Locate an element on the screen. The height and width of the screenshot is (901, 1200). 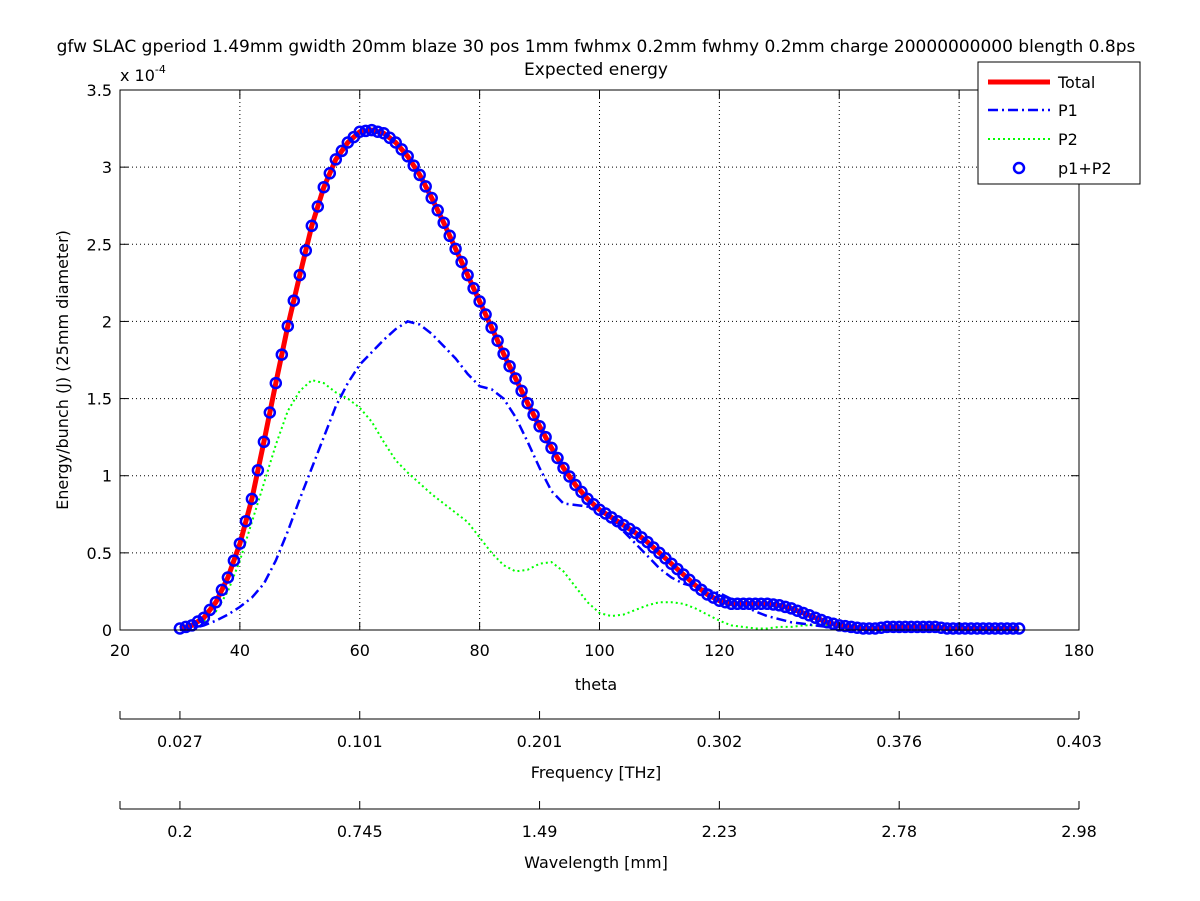
y-tick-label: 1.5 is located at coordinates (99, 399).